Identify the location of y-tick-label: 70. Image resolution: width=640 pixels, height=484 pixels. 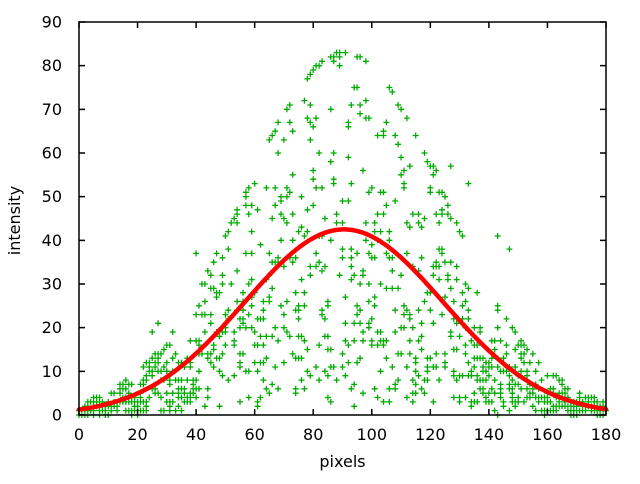
(52, 109).